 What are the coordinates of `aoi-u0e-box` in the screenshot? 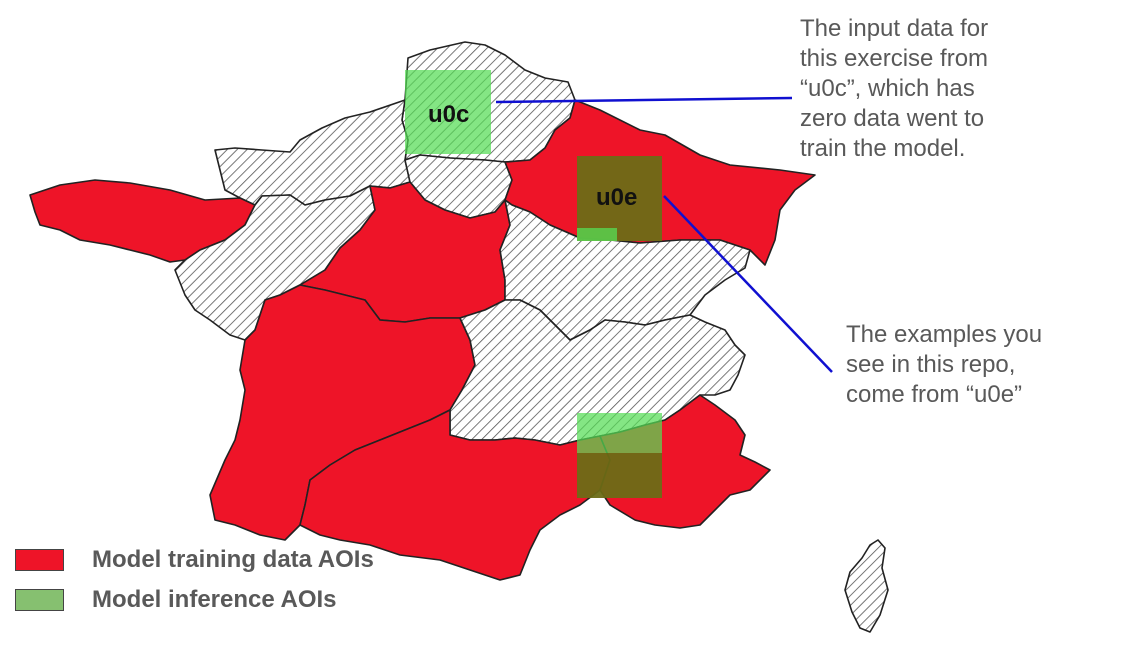 It's located at (619, 198).